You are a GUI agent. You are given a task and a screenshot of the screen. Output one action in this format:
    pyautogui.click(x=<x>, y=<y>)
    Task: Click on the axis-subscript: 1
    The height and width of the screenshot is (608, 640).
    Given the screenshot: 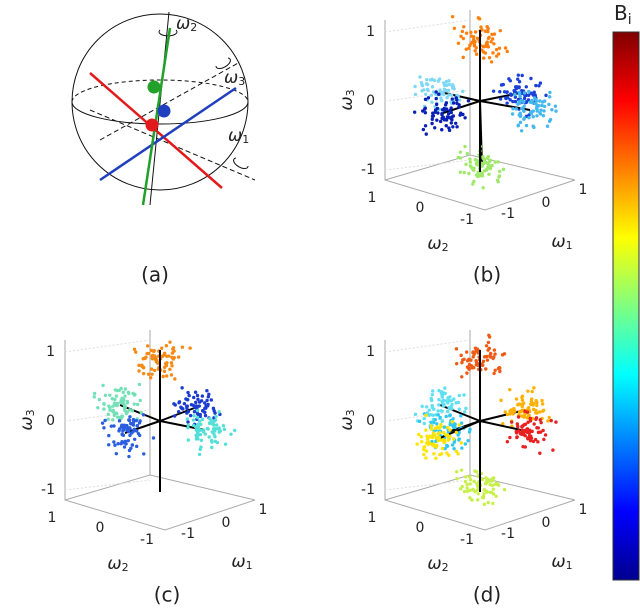 What is the action you would take?
    pyautogui.click(x=569, y=565)
    